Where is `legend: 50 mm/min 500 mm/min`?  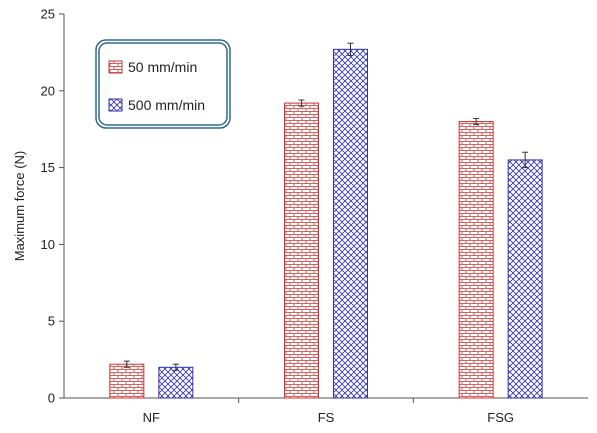
legend: 50 mm/min 500 mm/min is located at coordinates (163, 84).